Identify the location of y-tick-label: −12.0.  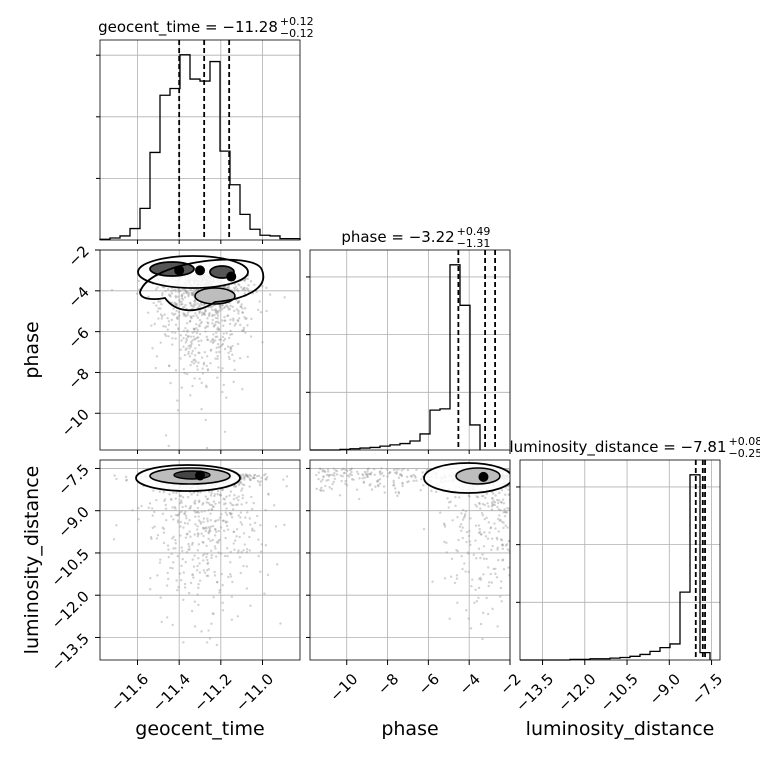
(70, 609).